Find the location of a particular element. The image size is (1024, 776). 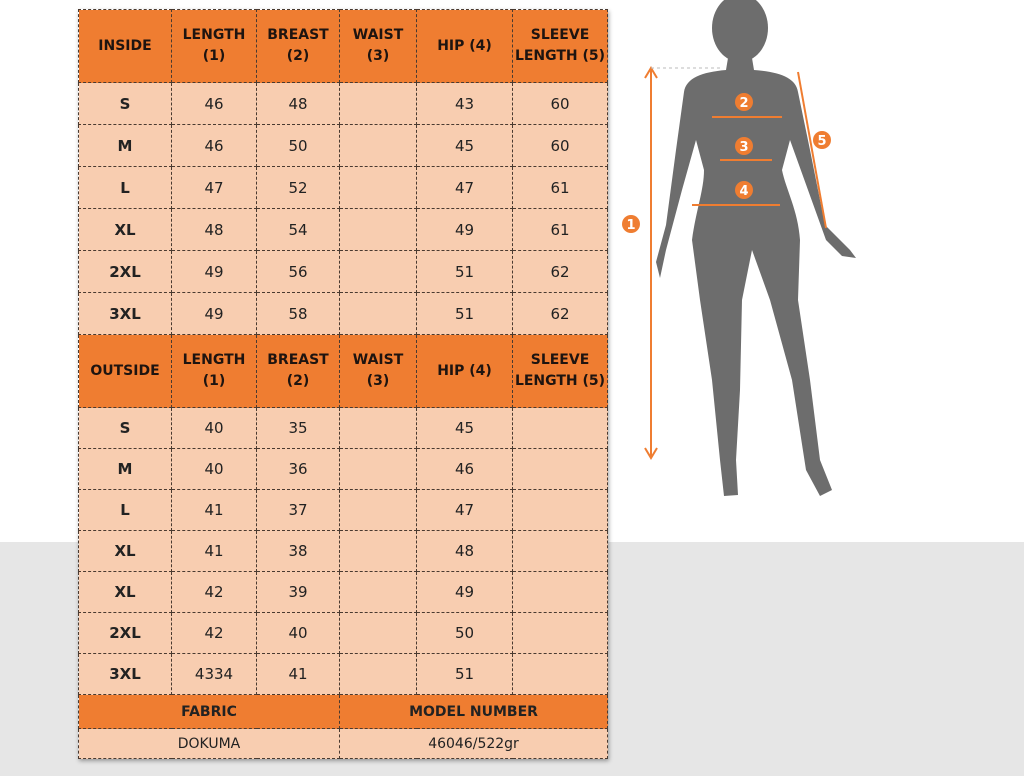

size-cell: M is located at coordinates (125, 469).